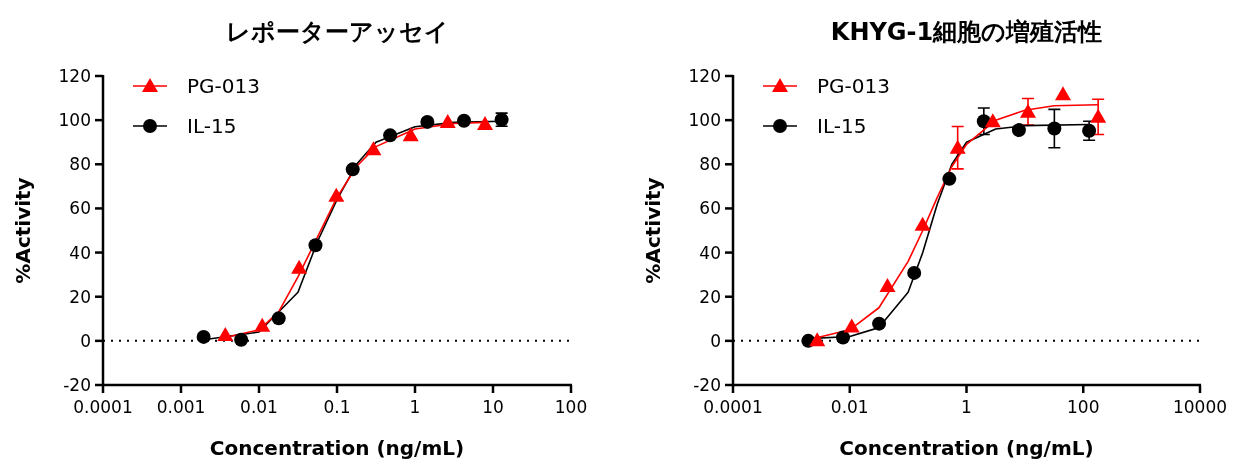  Describe the element at coordinates (337, 407) in the screenshot. I see `x-tick-label: 0.1` at that location.